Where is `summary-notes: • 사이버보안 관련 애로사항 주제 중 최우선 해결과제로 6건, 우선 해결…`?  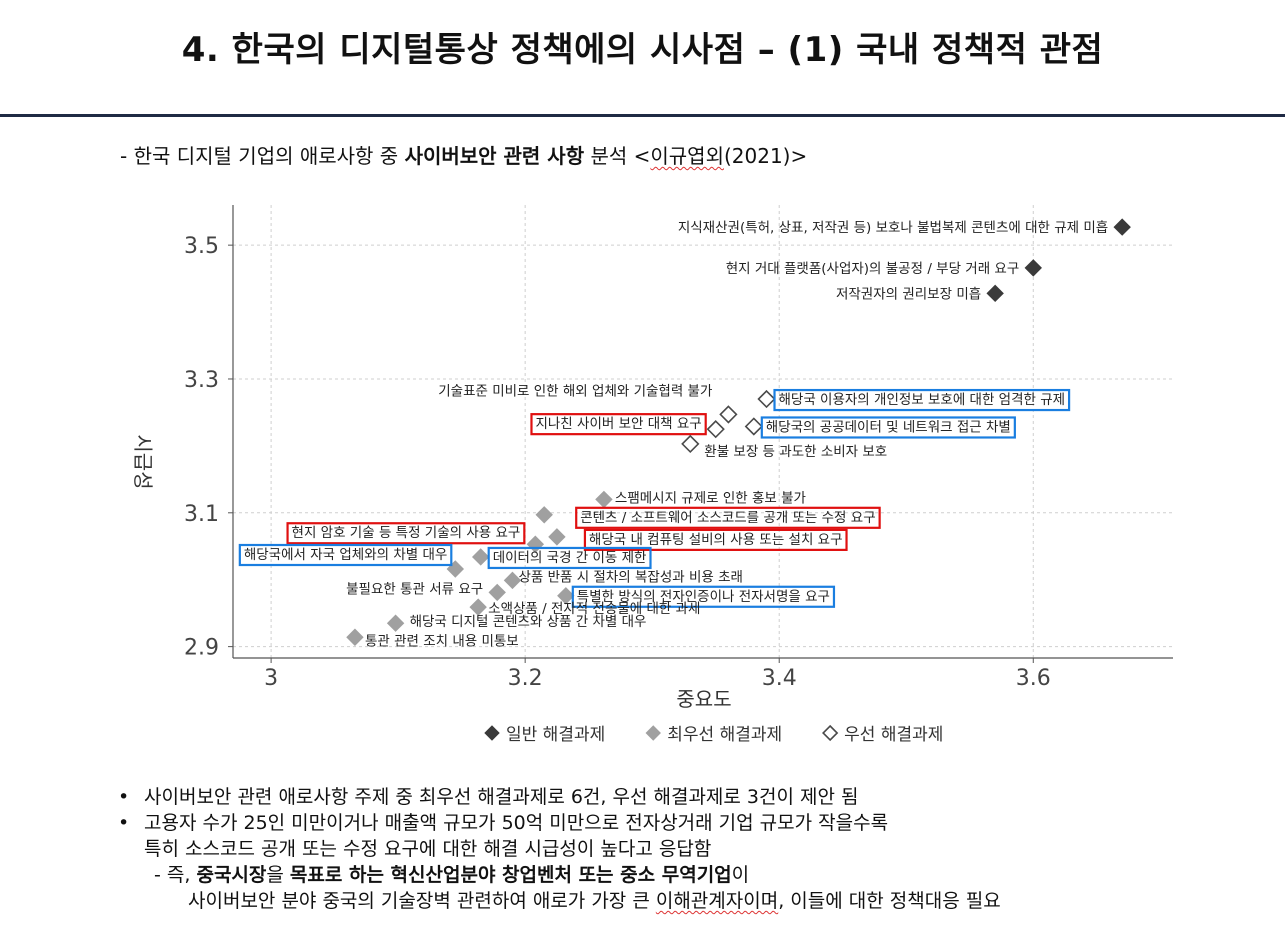 summary-notes: • 사이버보안 관련 애로사항 주제 중 최우선 해결과제로 6건, 우선 해결… is located at coordinates (559, 849).